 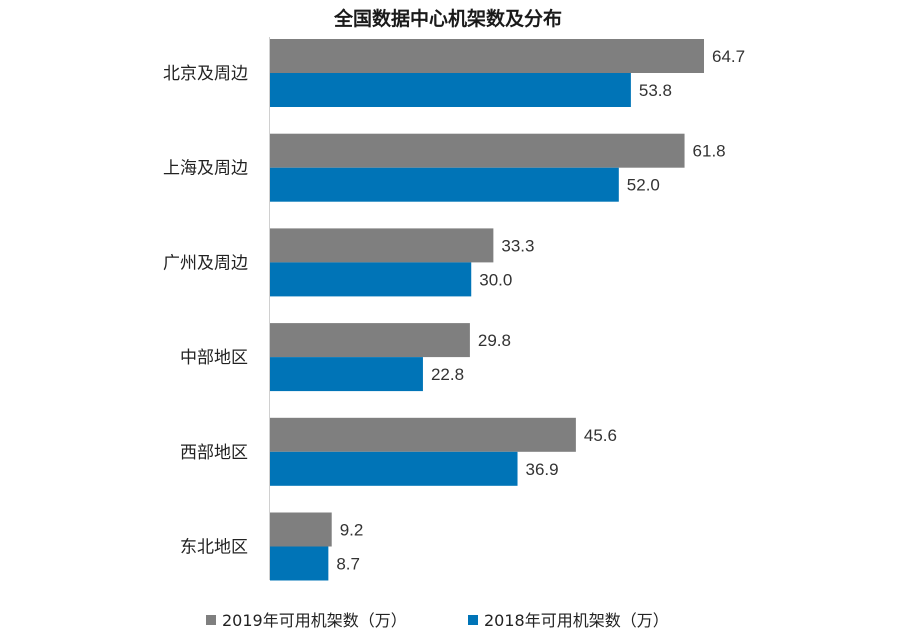 I want to click on category-label: 上海及周边, so click(x=205, y=169).